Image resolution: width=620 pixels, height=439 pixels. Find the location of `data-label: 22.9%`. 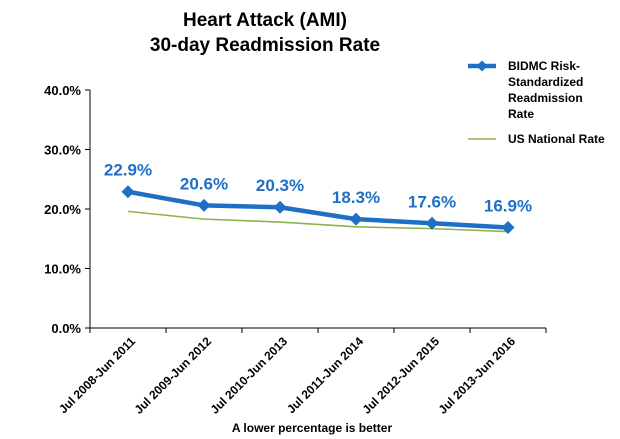

data-label: 22.9% is located at coordinates (128, 170).